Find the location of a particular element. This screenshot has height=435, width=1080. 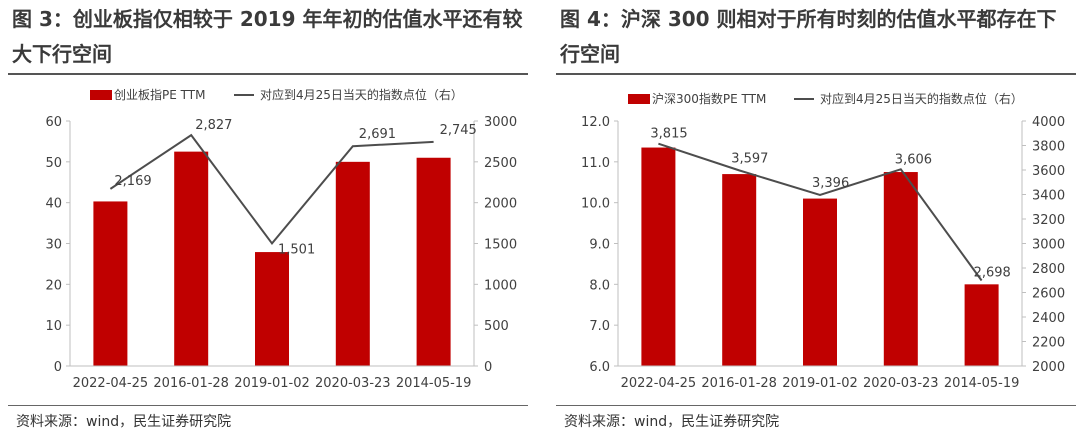

legend: 创业板指PE TTM 对应到4月25日当天的指数点位（右） is located at coordinates (276, 94).